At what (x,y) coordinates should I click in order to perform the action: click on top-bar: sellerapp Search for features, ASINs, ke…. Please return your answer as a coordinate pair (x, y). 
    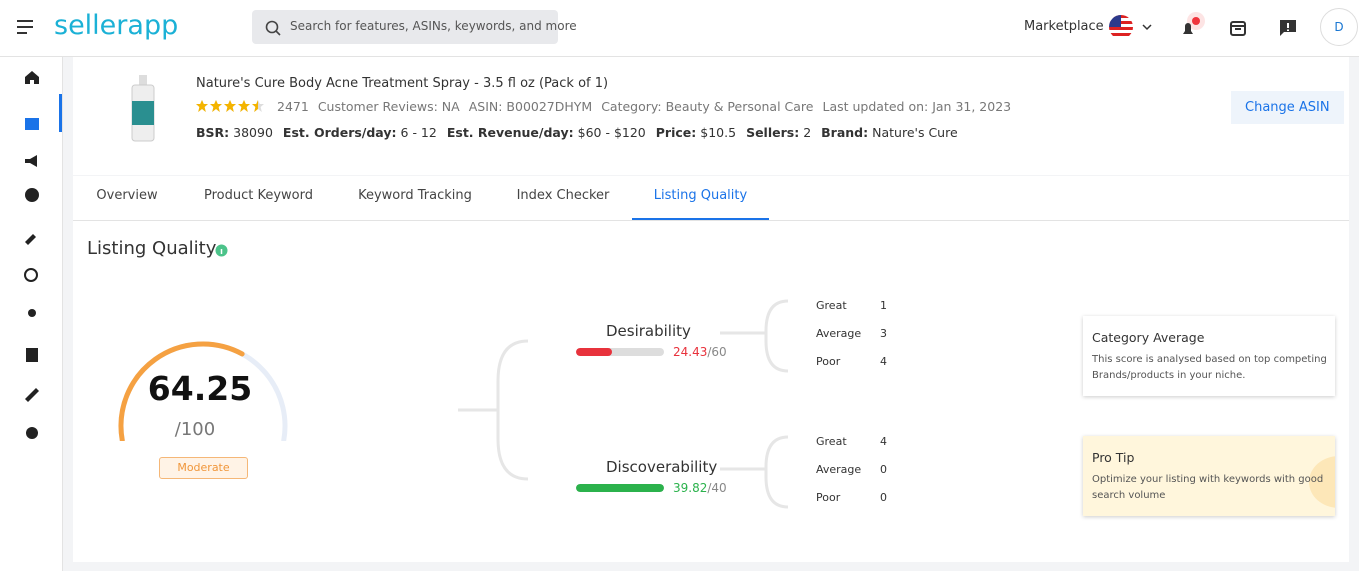
    Looking at the image, I should click on (679, 28).